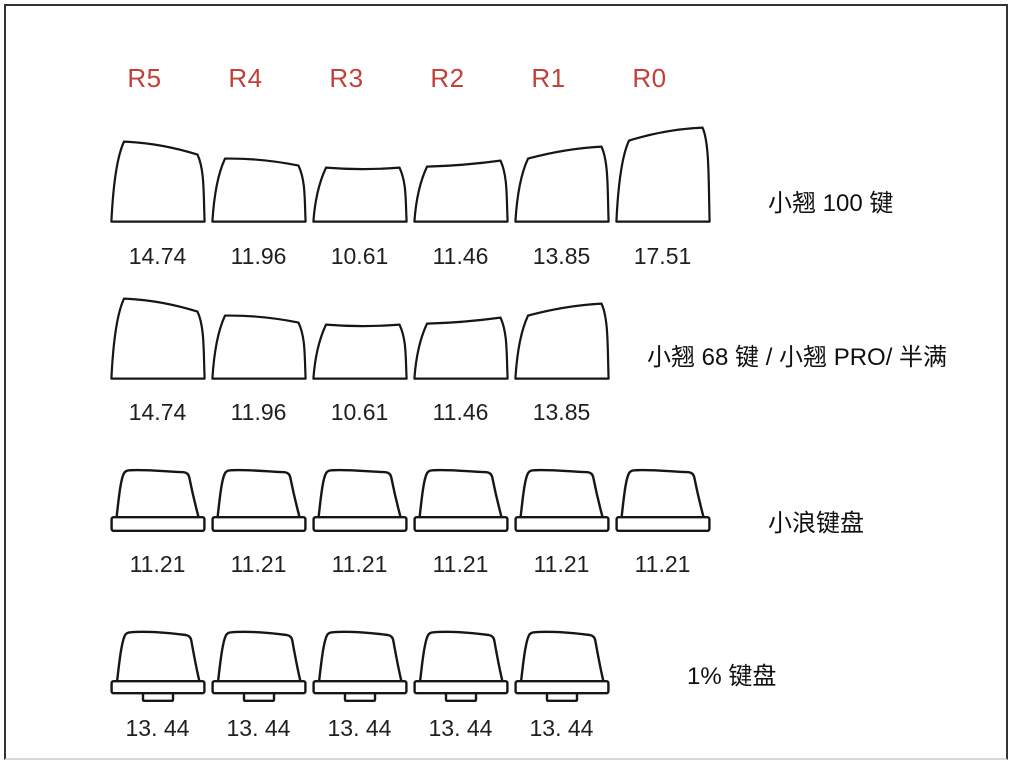 Image resolution: width=1011 pixels, height=767 pixels. I want to click on key-row-xiaoqiao-68: 14.74 11.96 10.61 11.46 13.85, so click(359, 350).